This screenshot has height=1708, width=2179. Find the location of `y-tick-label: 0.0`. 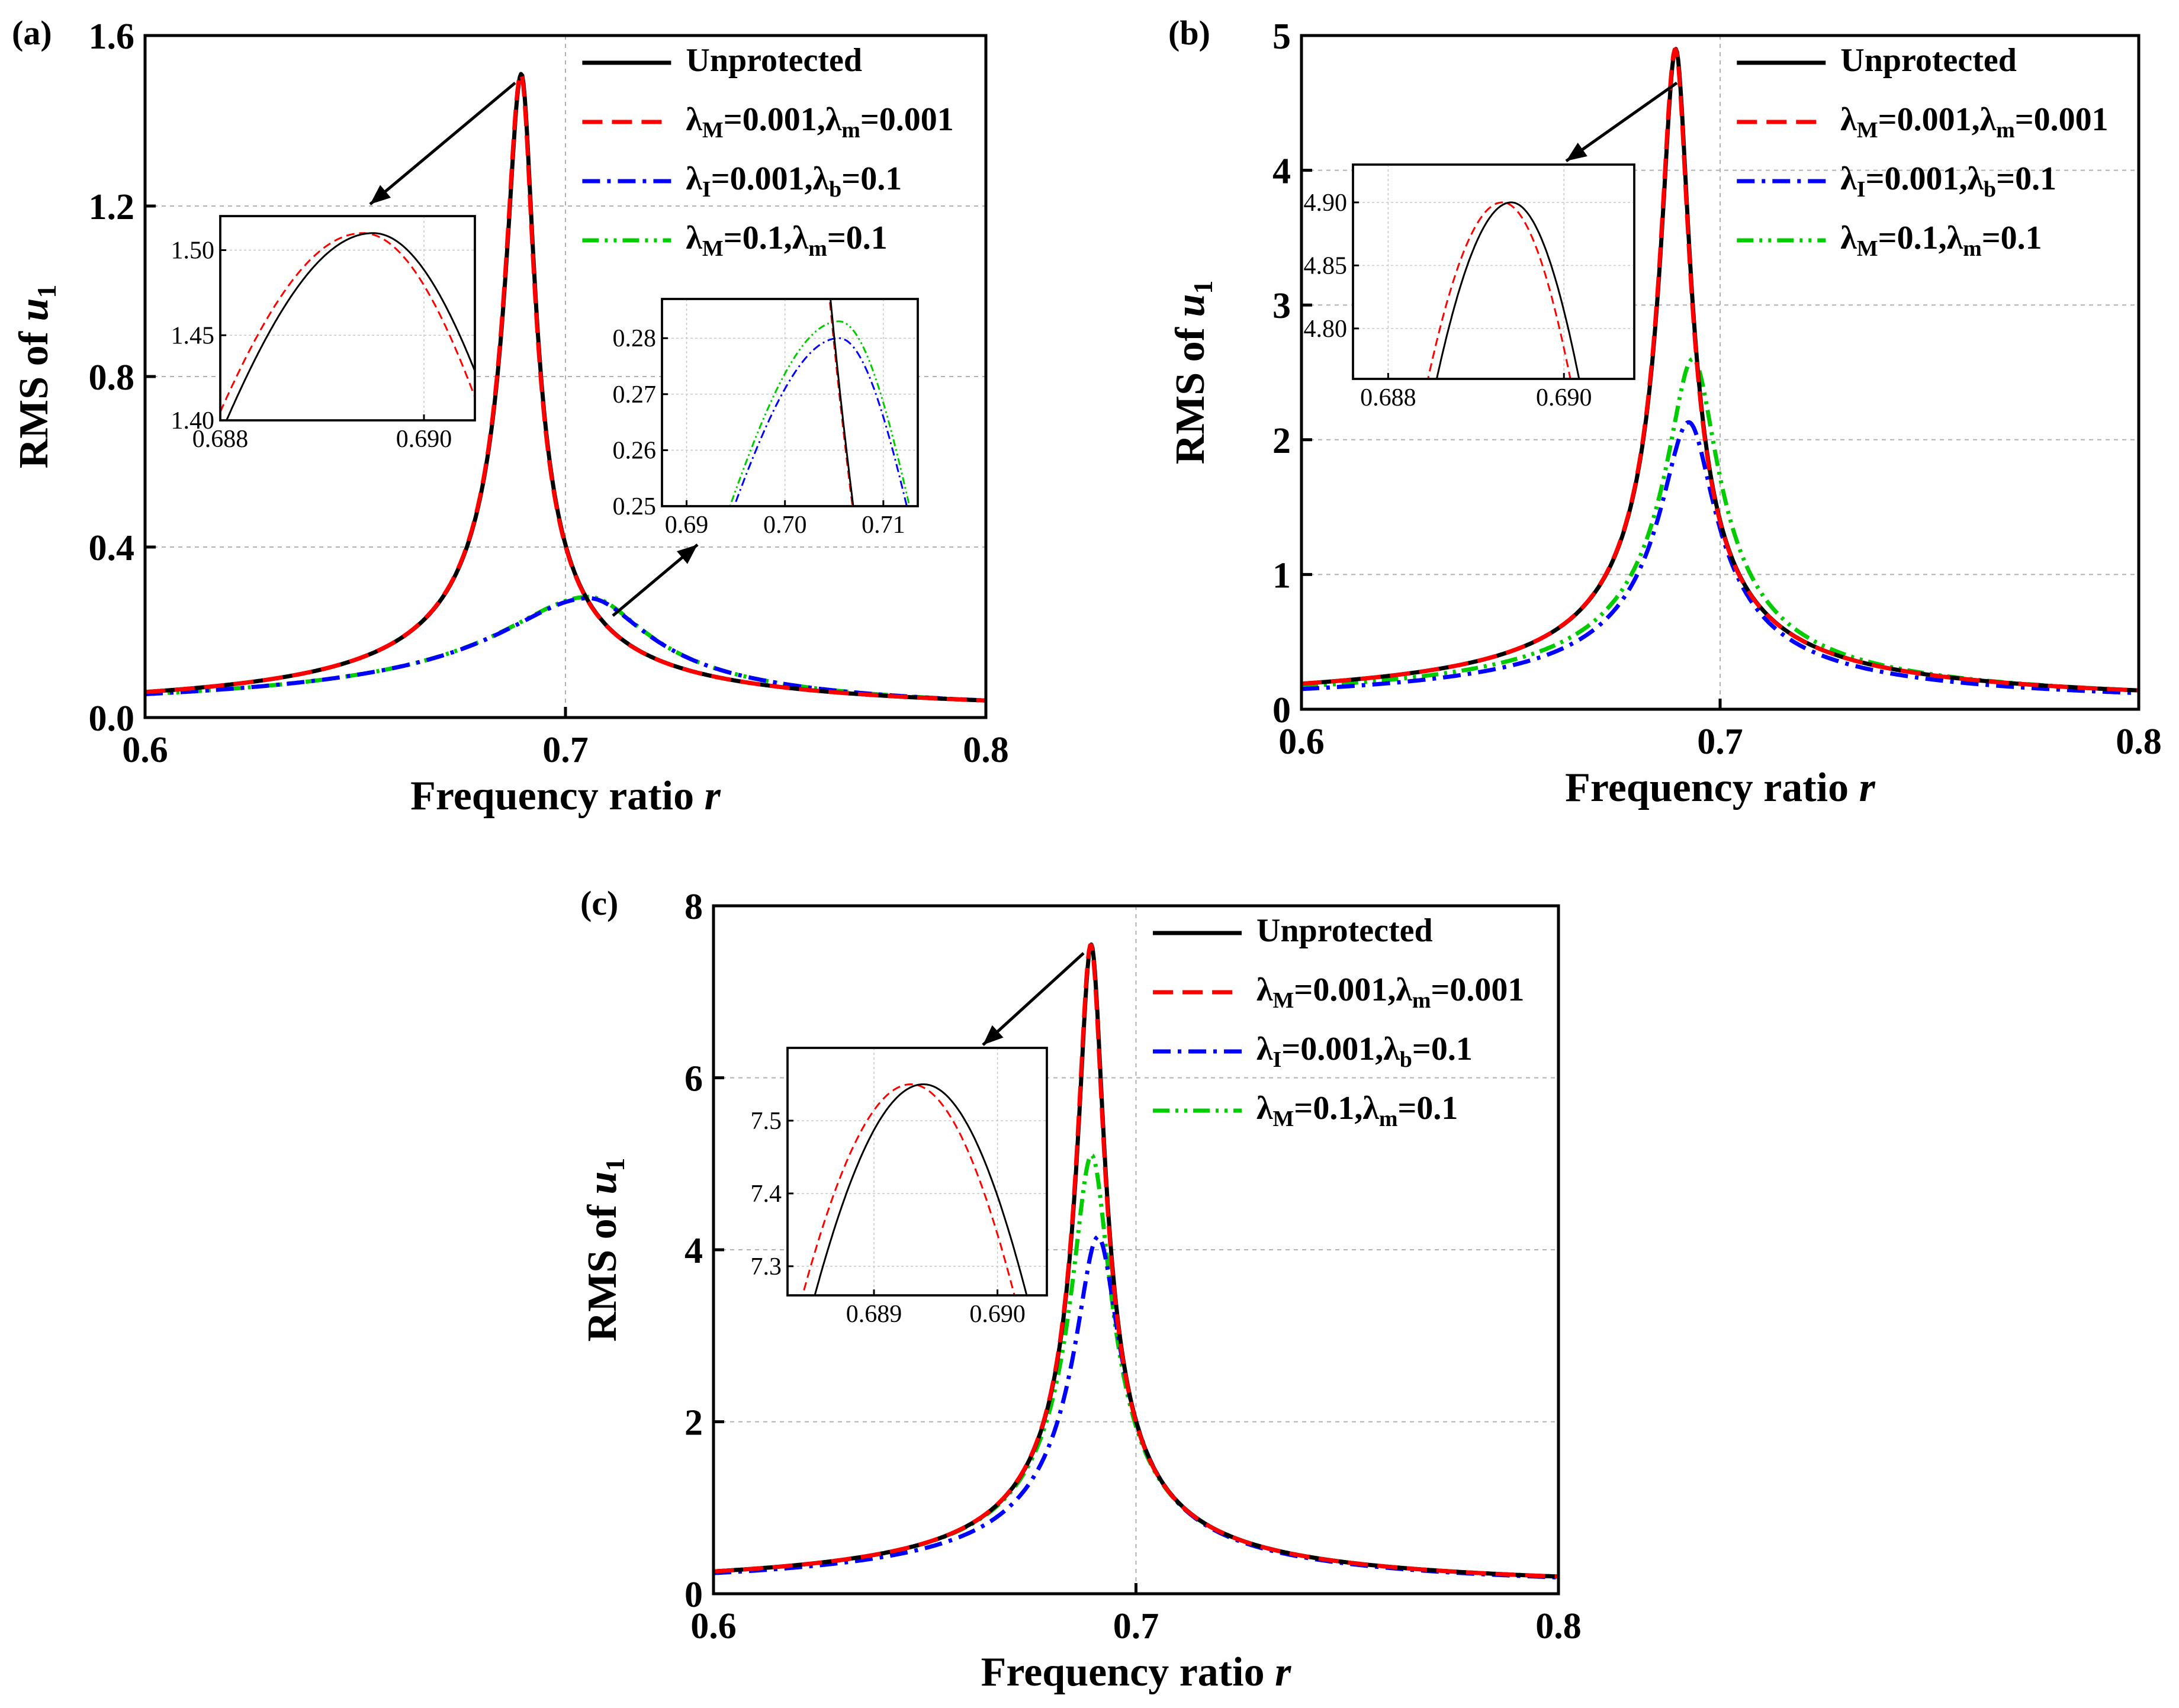

y-tick-label: 0.0 is located at coordinates (112, 719).